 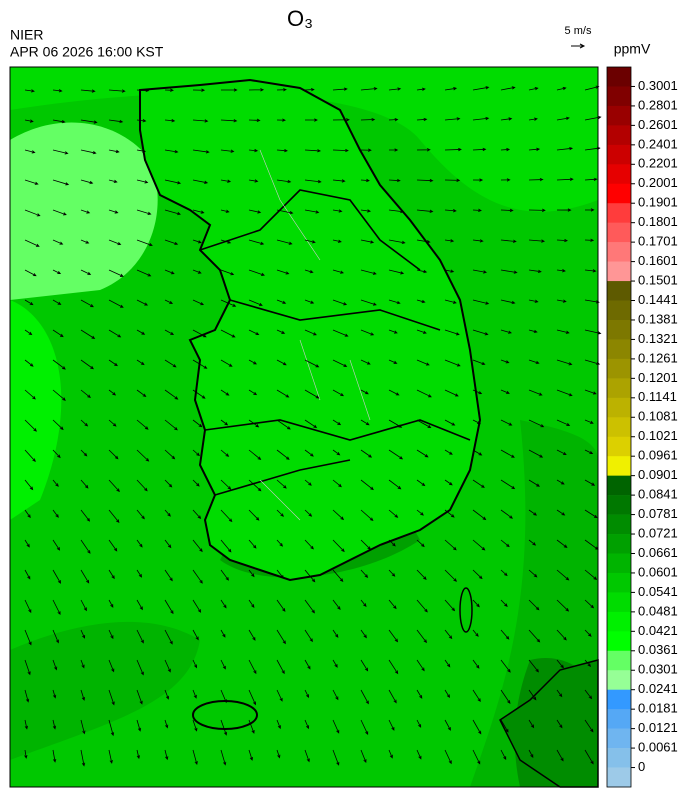 I want to click on colorbar-label: 0.3001, so click(x=658, y=85).